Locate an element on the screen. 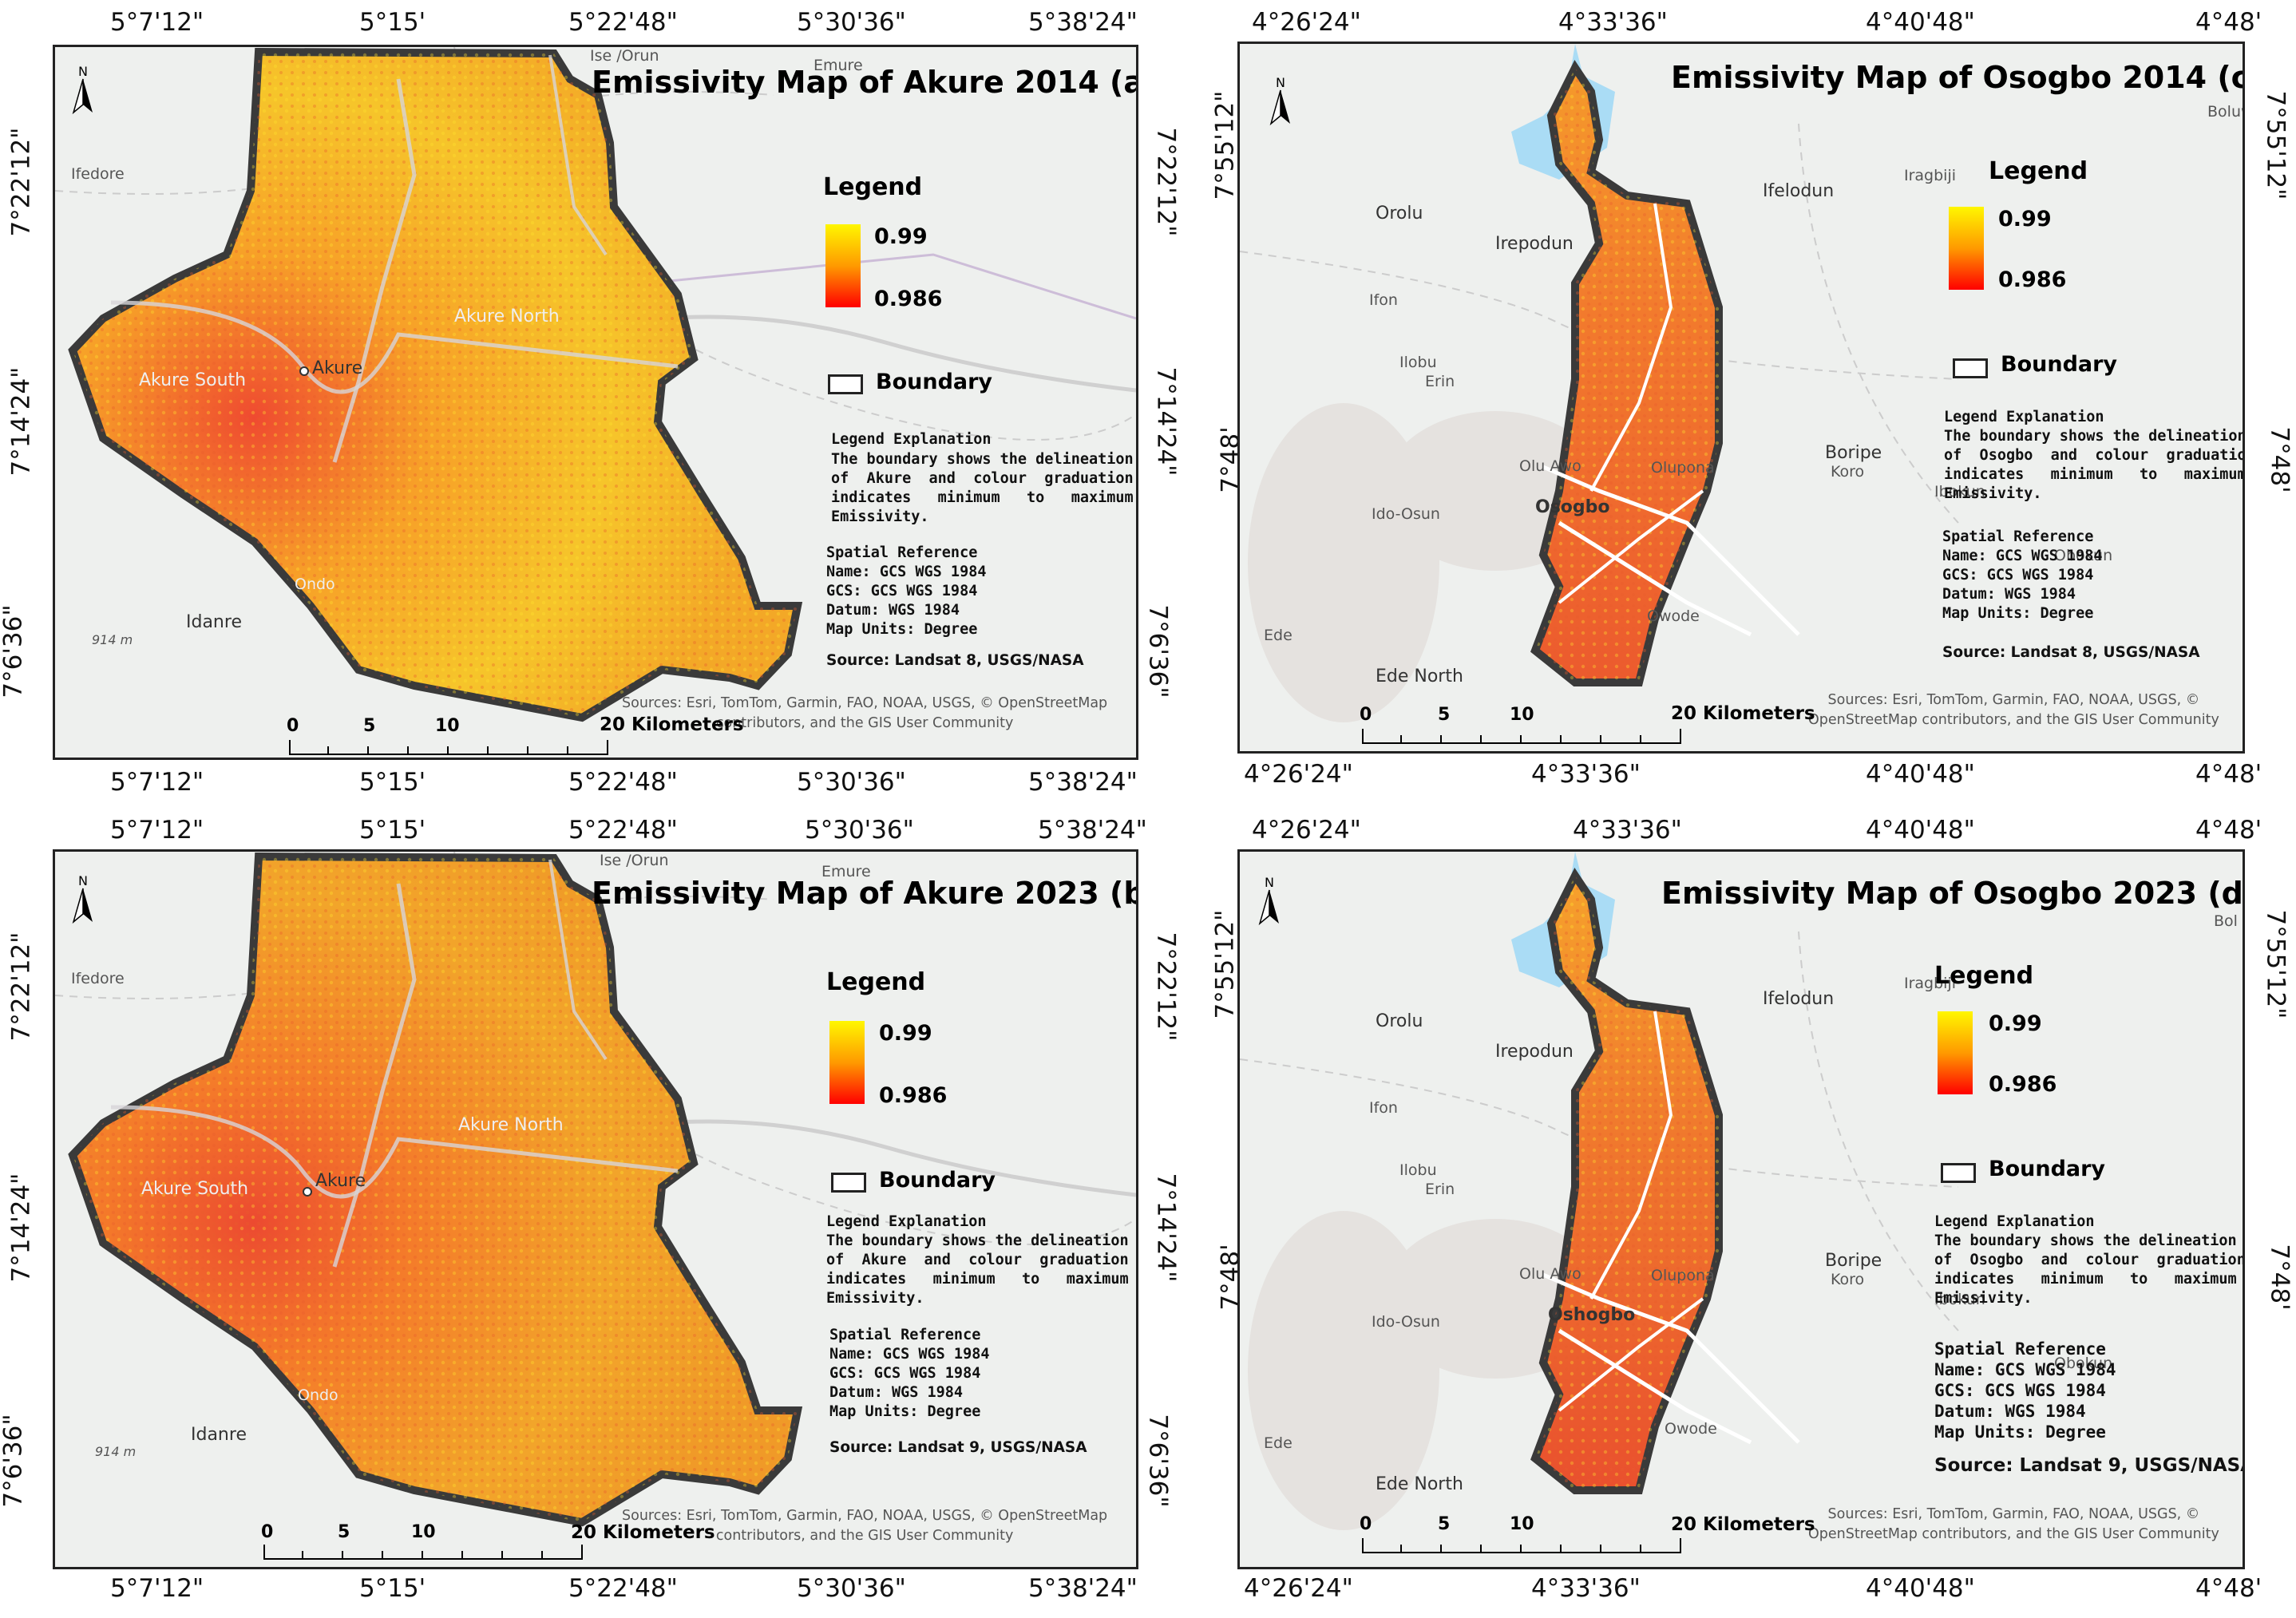 The width and height of the screenshot is (2296, 1618). data-source: Source: Landsat 9, USGS/NASA is located at coordinates (958, 1447).